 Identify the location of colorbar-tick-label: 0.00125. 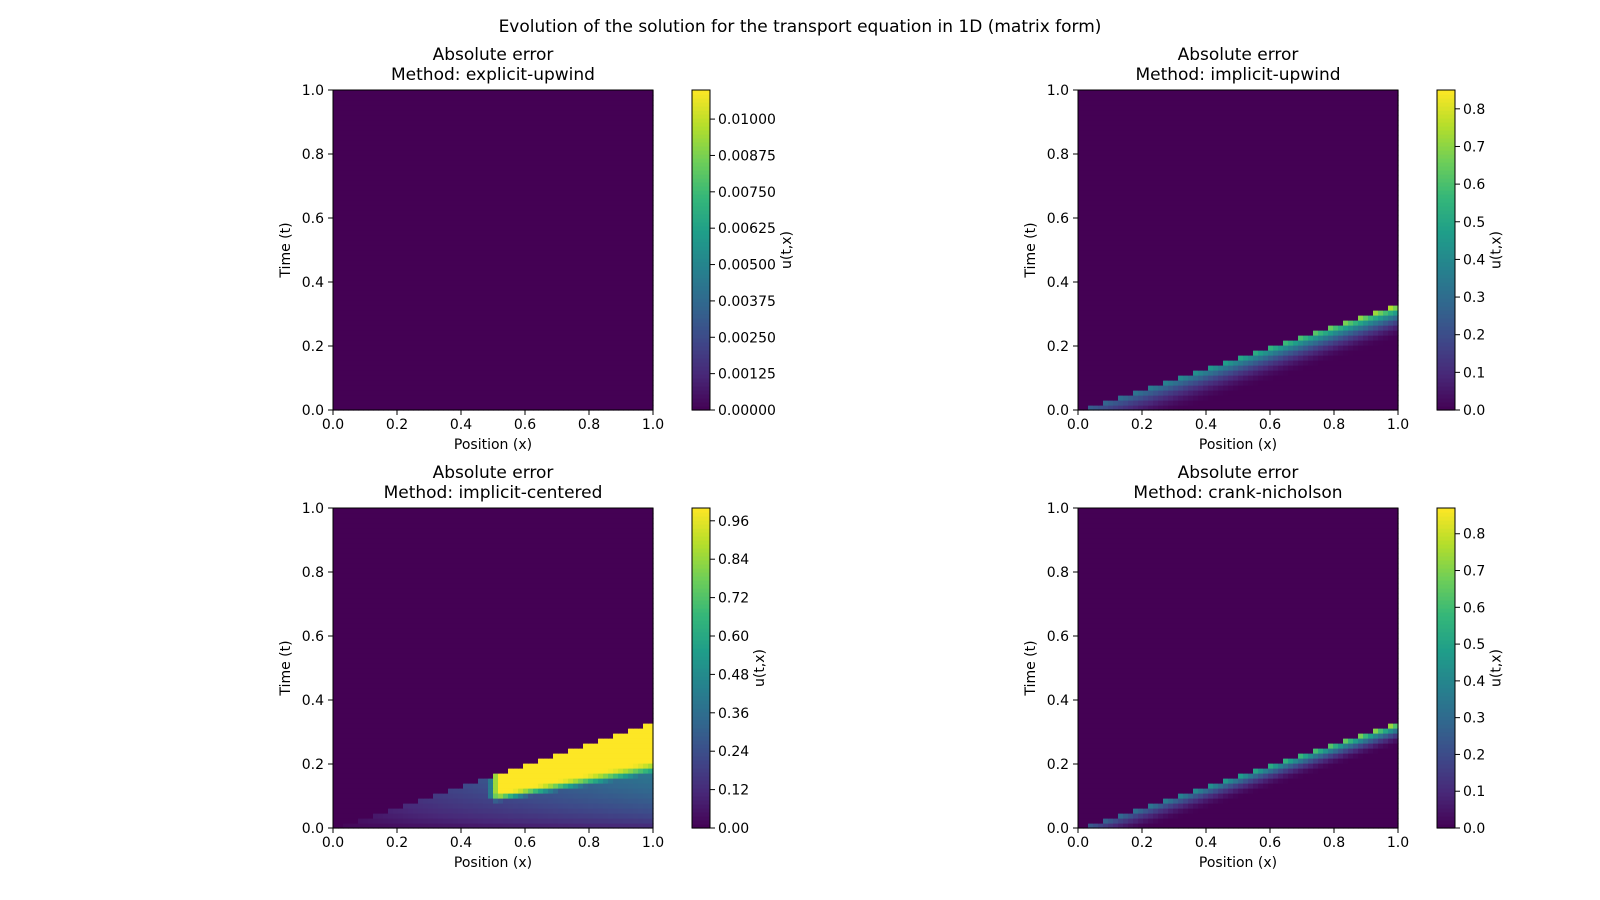
(747, 375).